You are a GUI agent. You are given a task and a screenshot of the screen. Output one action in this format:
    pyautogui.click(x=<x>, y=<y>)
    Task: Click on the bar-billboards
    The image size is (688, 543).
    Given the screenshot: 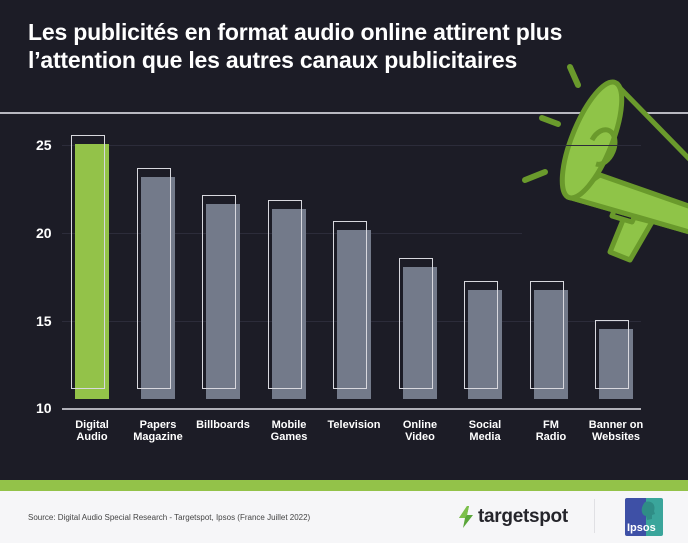 What is the action you would take?
    pyautogui.click(x=223, y=301)
    